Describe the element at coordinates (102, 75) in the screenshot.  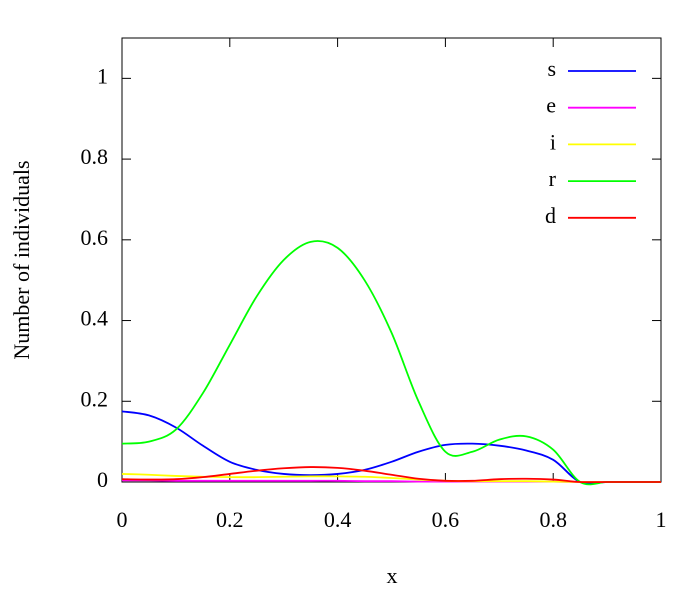
I see `y-tick-label: 1` at that location.